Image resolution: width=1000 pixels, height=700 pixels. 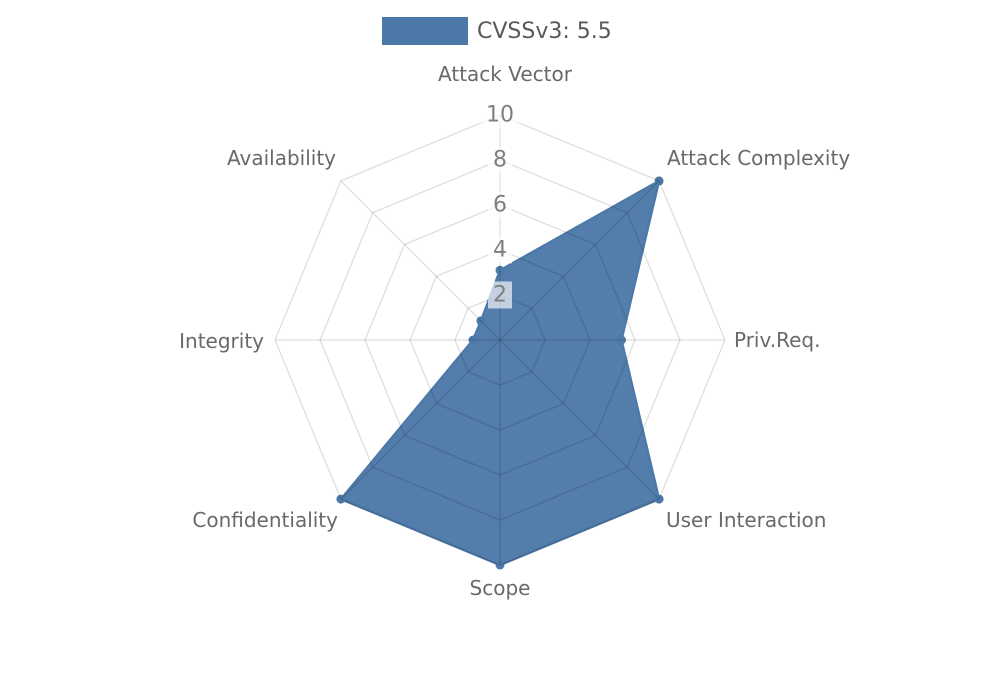 I want to click on radial-tick-label: 10, so click(x=500, y=115).